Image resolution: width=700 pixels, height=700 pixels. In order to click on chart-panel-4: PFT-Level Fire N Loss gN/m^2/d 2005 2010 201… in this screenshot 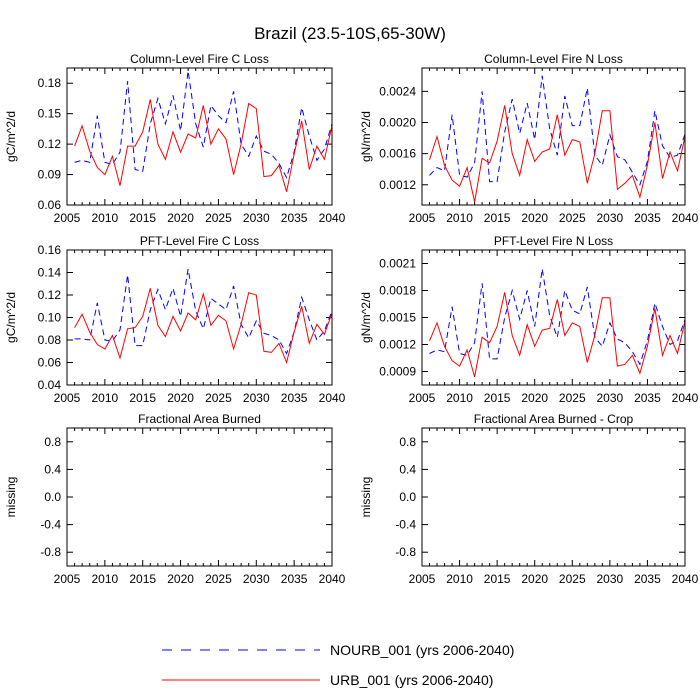, I will do `click(529, 319)`.